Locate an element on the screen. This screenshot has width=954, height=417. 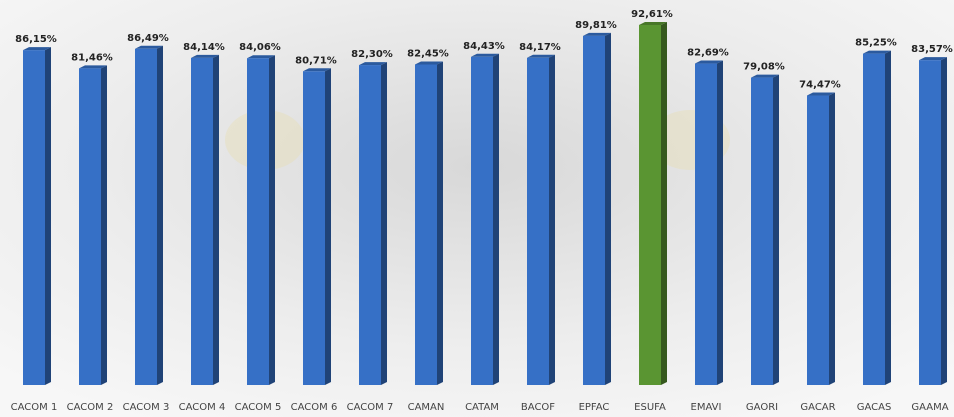
x-tick-label: CACOM 1 is located at coordinates (34, 407).